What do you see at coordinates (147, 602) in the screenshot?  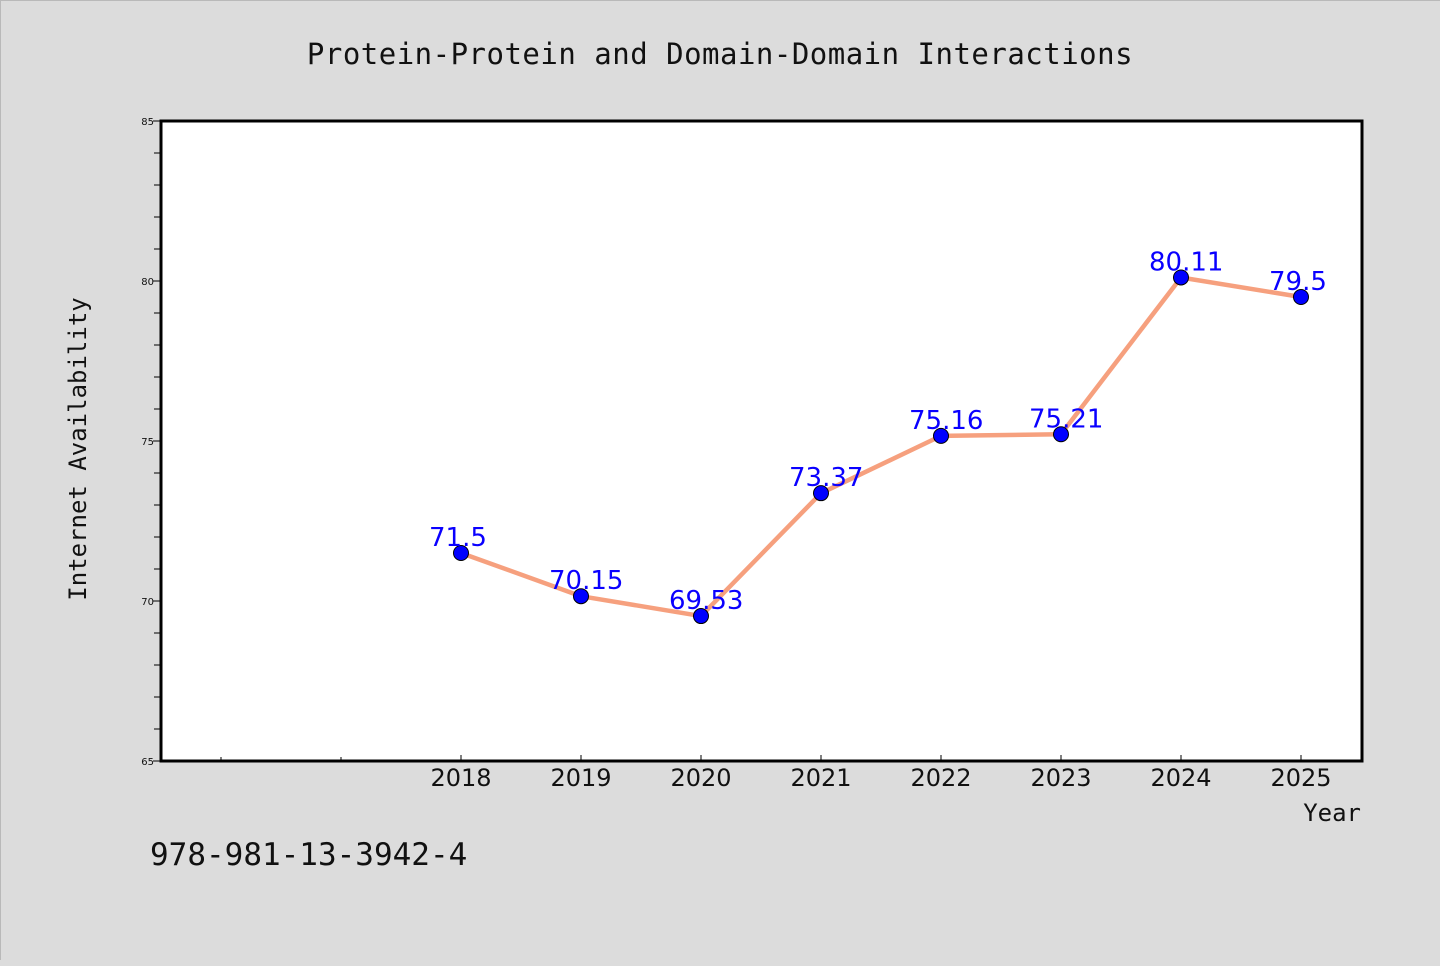 I see `y-tick-label: 70` at bounding box center [147, 602].